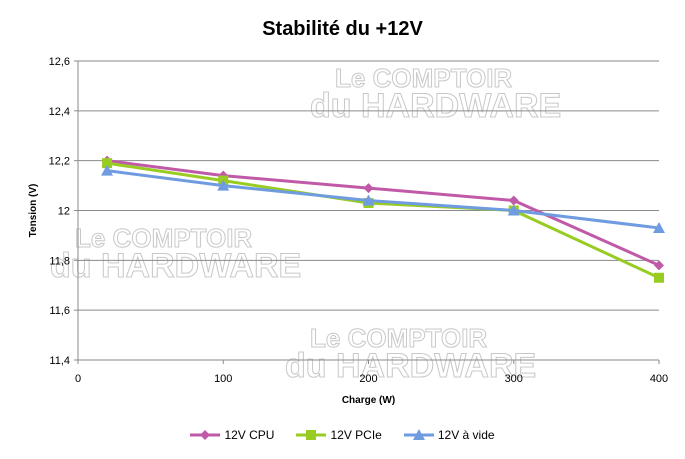 Image resolution: width=685 pixels, height=459 pixels. Describe the element at coordinates (368, 400) in the screenshot. I see `x-axis-label: Charge (W)` at that location.